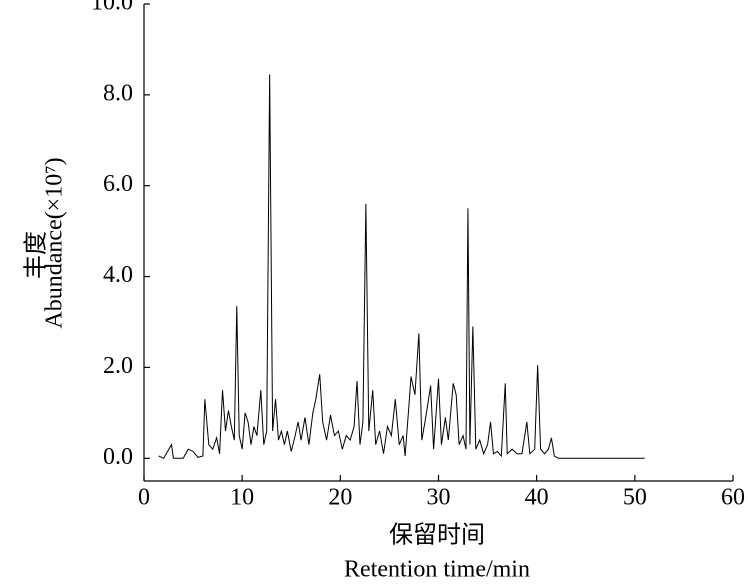  I want to click on x-tick-label: 40, so click(537, 498).